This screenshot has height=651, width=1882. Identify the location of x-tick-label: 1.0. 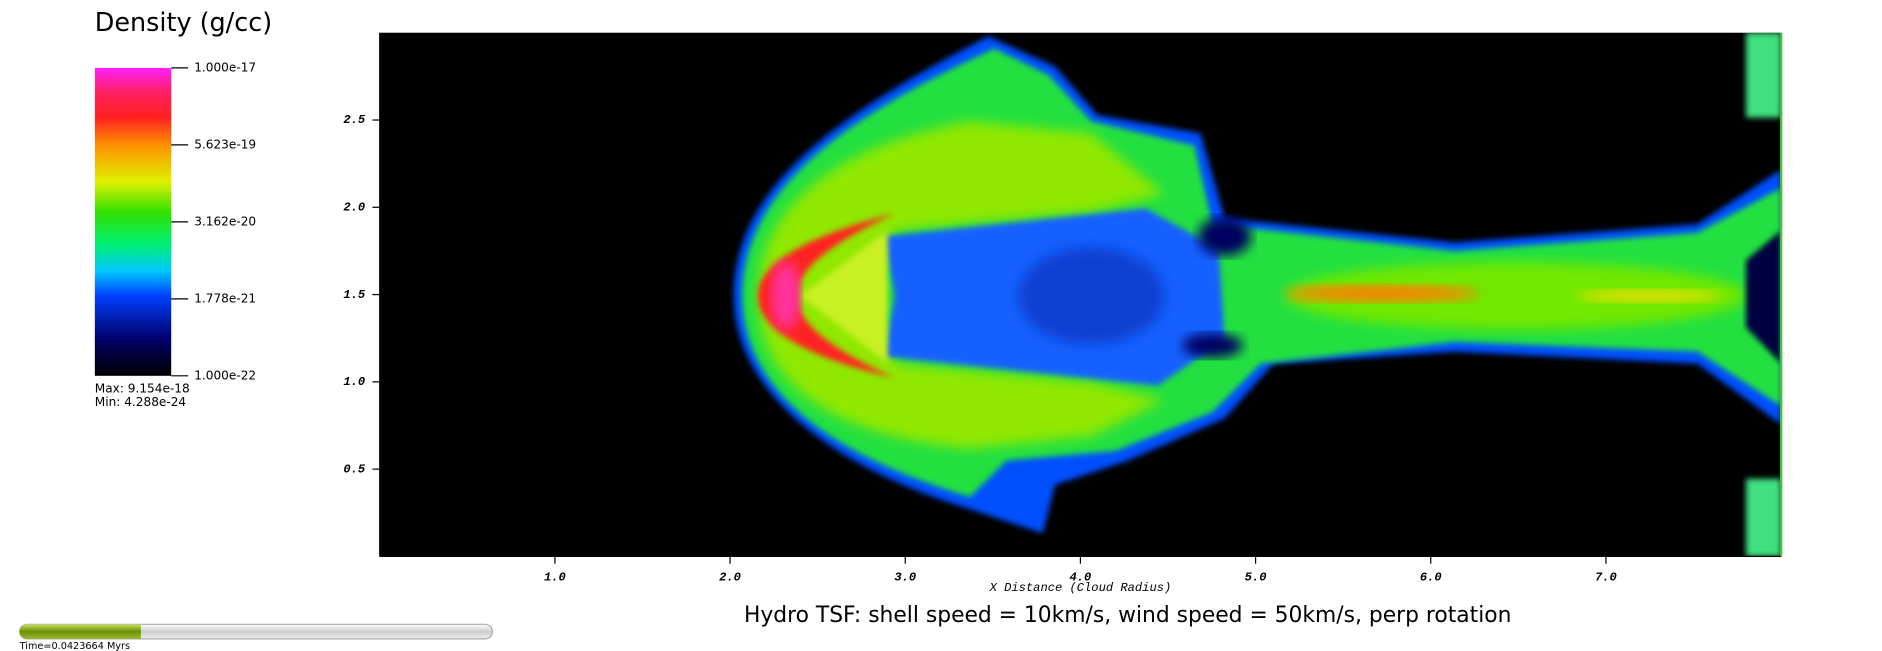
(555, 577).